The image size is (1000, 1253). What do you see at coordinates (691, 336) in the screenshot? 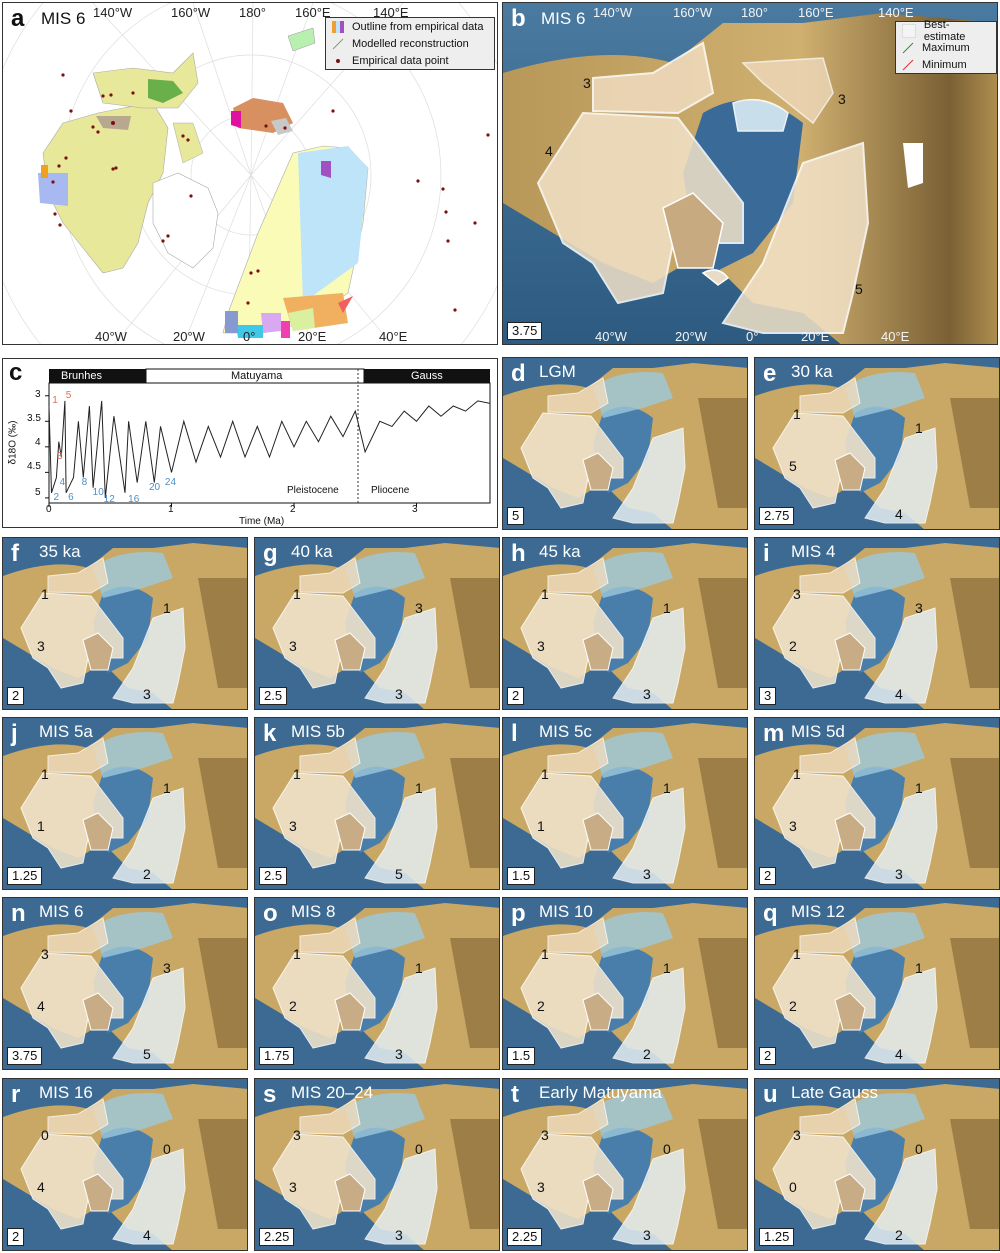
I see `longitude-label: 20°W` at bounding box center [691, 336].